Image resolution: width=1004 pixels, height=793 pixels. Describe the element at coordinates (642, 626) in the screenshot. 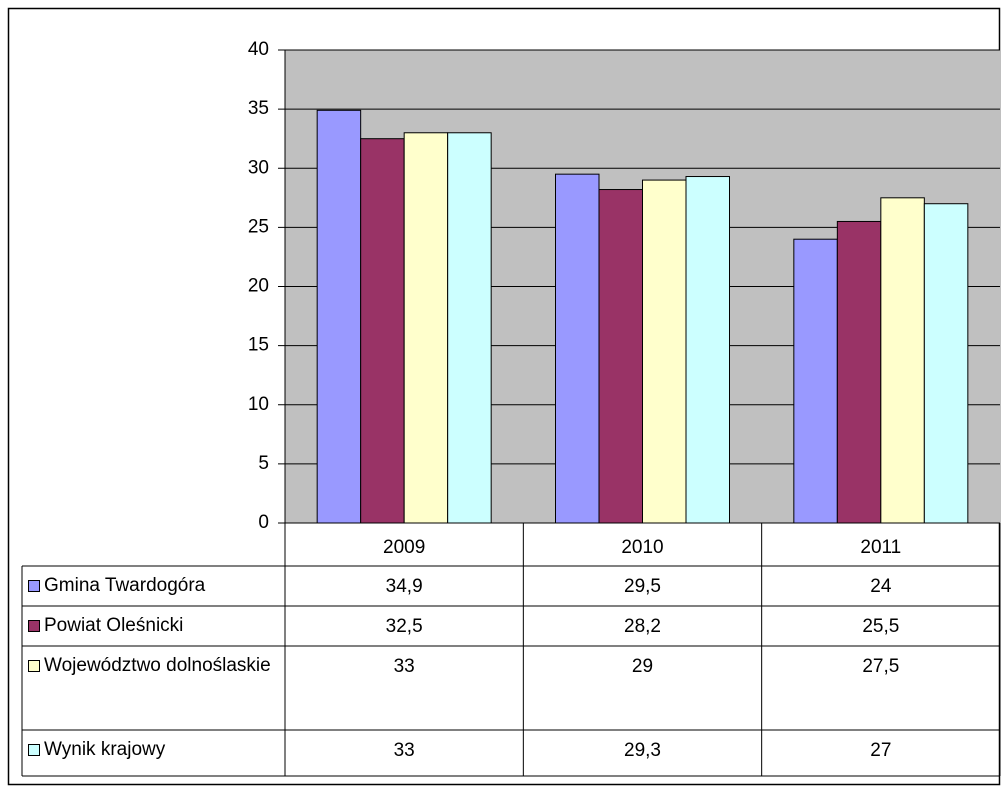

I see `table-value: 28,2` at that location.